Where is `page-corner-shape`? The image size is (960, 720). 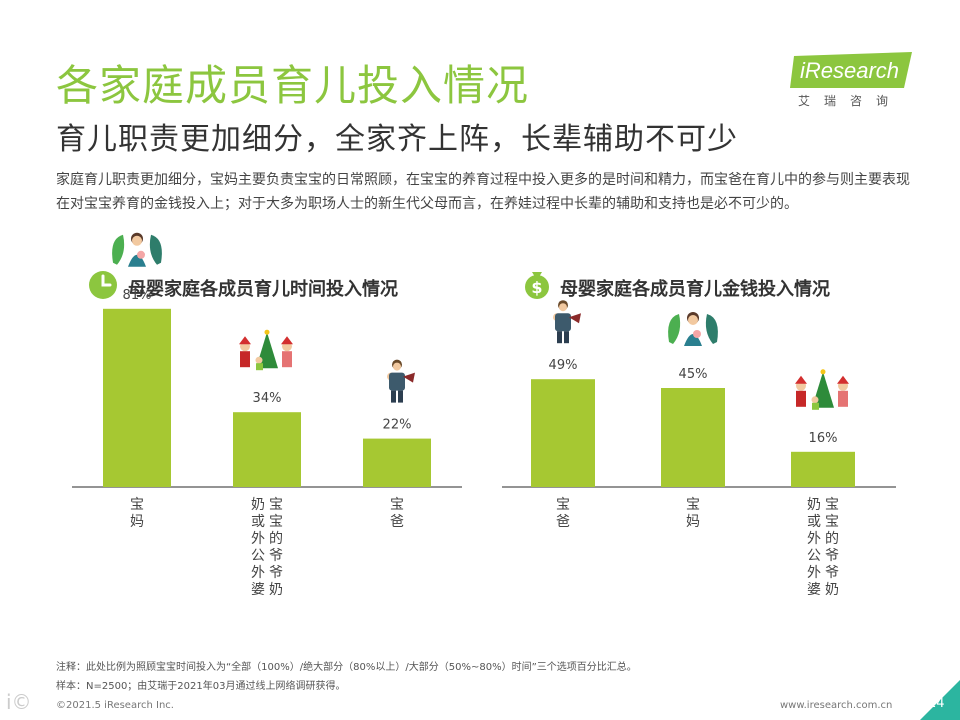 page-corner-shape is located at coordinates (940, 700).